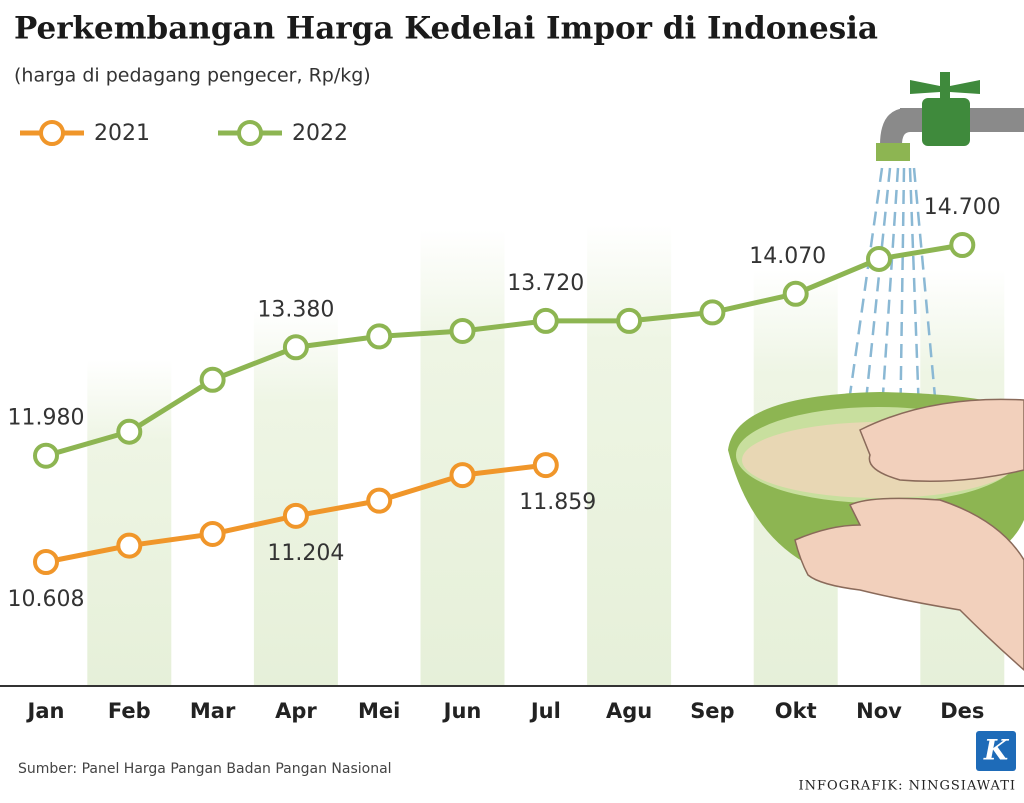 This screenshot has height=803, width=1024. I want to click on subtitle: (harga di pedagang pengecer, Rp/kg), so click(192, 76).